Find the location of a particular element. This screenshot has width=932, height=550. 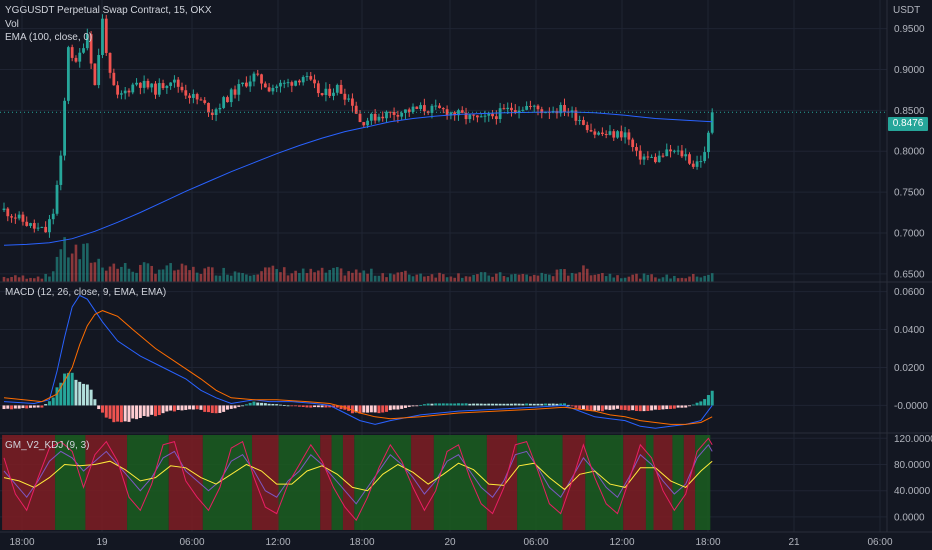

macd-legend: MACD (12, 26, close, 9, EMA, EMA) is located at coordinates (86, 292).